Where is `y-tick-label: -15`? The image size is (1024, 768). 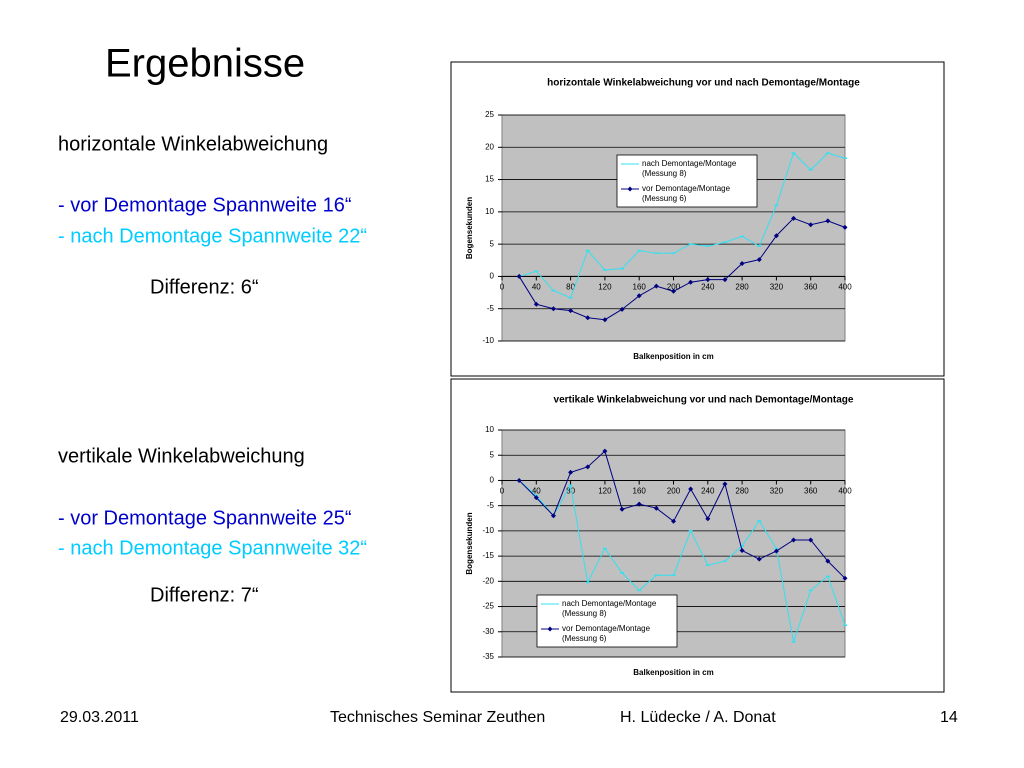 y-tick-label: -15 is located at coordinates (488, 555).